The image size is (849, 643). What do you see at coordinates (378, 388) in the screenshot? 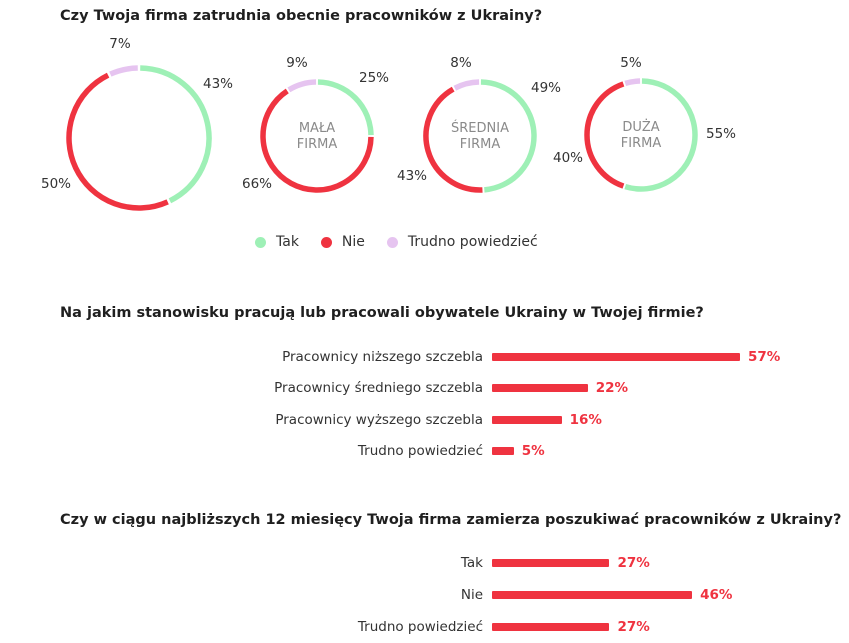
I see `positions-category-label: Pracownicy średniego szczebla` at bounding box center [378, 388].